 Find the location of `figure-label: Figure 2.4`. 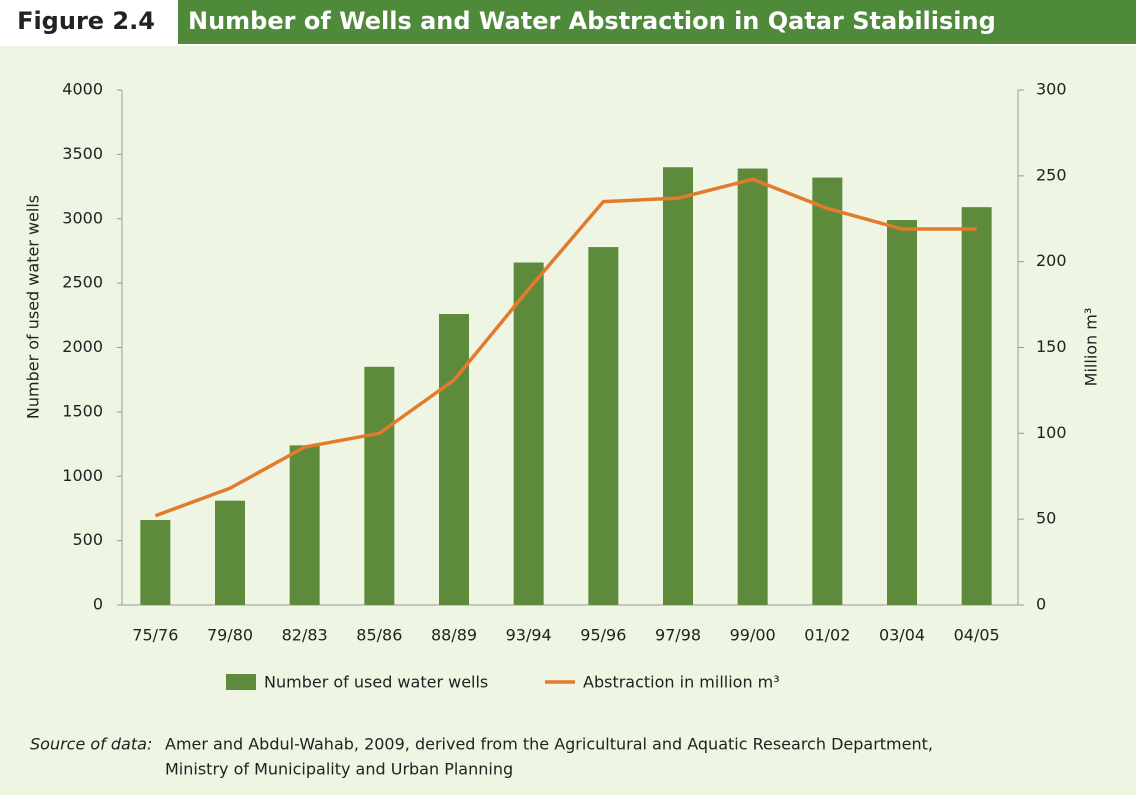

figure-label: Figure 2.4 is located at coordinates (86, 21).